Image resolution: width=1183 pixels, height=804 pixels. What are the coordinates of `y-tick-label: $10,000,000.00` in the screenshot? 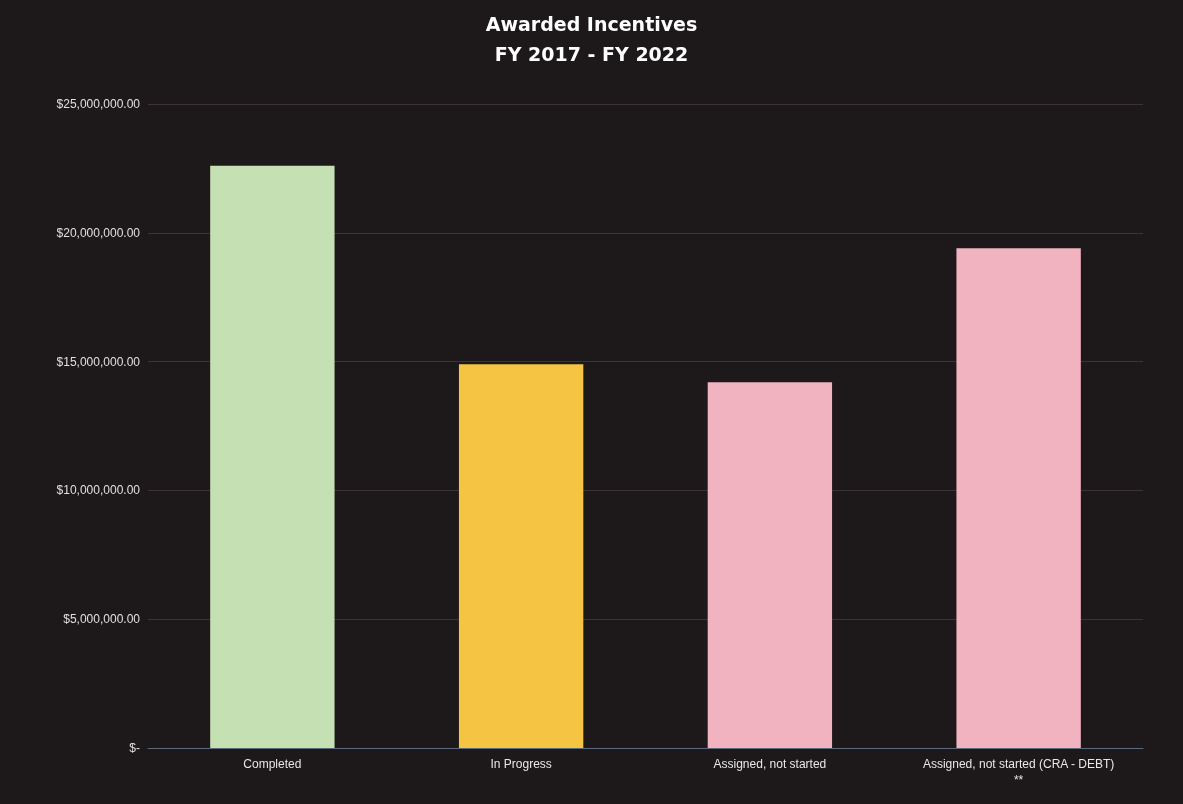 It's located at (98, 490).